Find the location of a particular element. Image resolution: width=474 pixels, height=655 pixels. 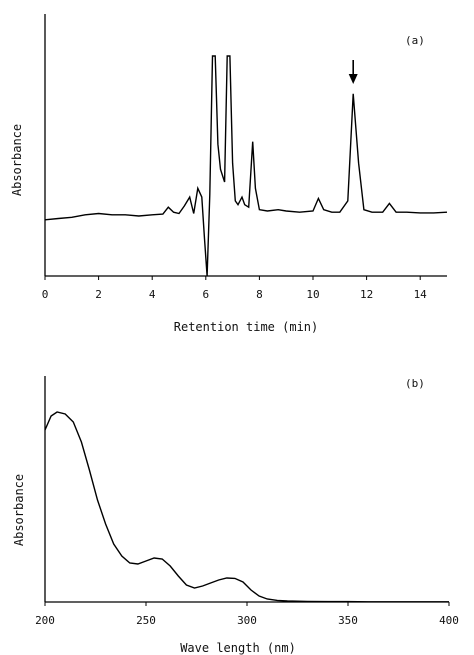

chart-b-panel-label: (b) is located at coordinates (415, 383).